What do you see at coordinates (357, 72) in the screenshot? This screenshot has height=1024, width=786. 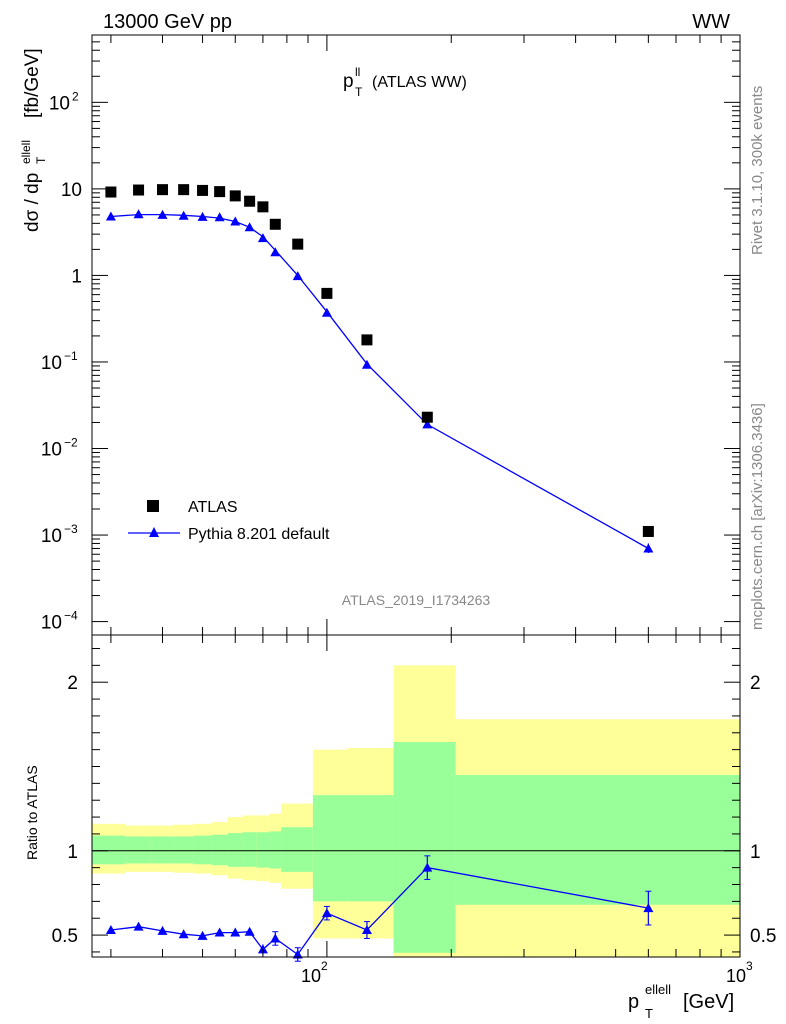 I see `plot-title-sup: ll` at bounding box center [357, 72].